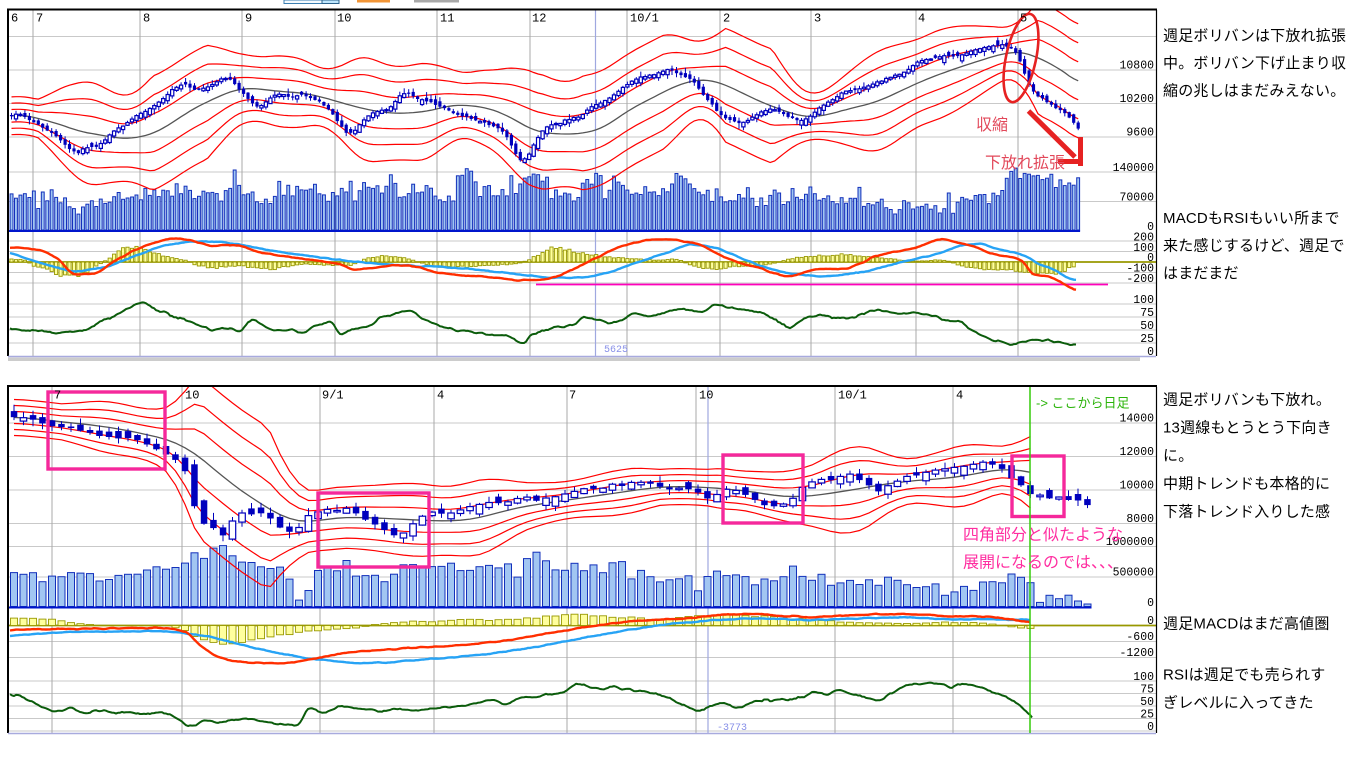  I want to click on svg-text: 3, so click(817, 19).